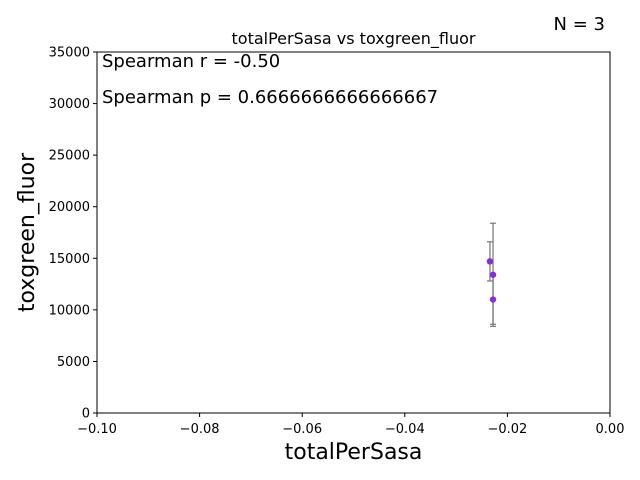 The height and width of the screenshot is (480, 640). What do you see at coordinates (69, 259) in the screenshot?
I see `y-tick-label: 15000` at bounding box center [69, 259].